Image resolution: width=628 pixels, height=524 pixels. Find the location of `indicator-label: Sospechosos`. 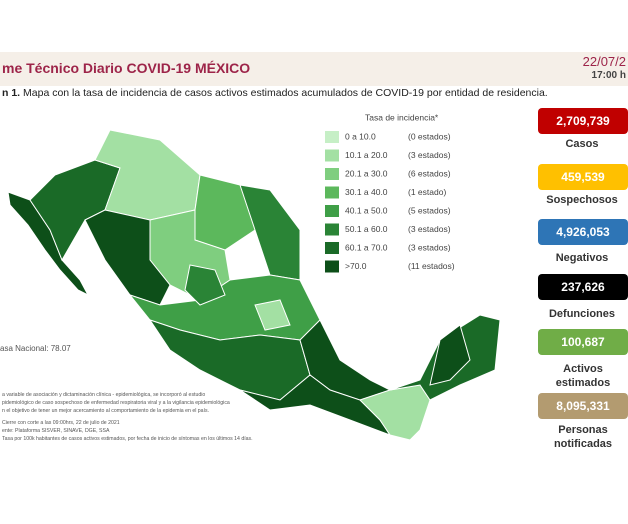

indicator-label: Sospechosos is located at coordinates (582, 200).